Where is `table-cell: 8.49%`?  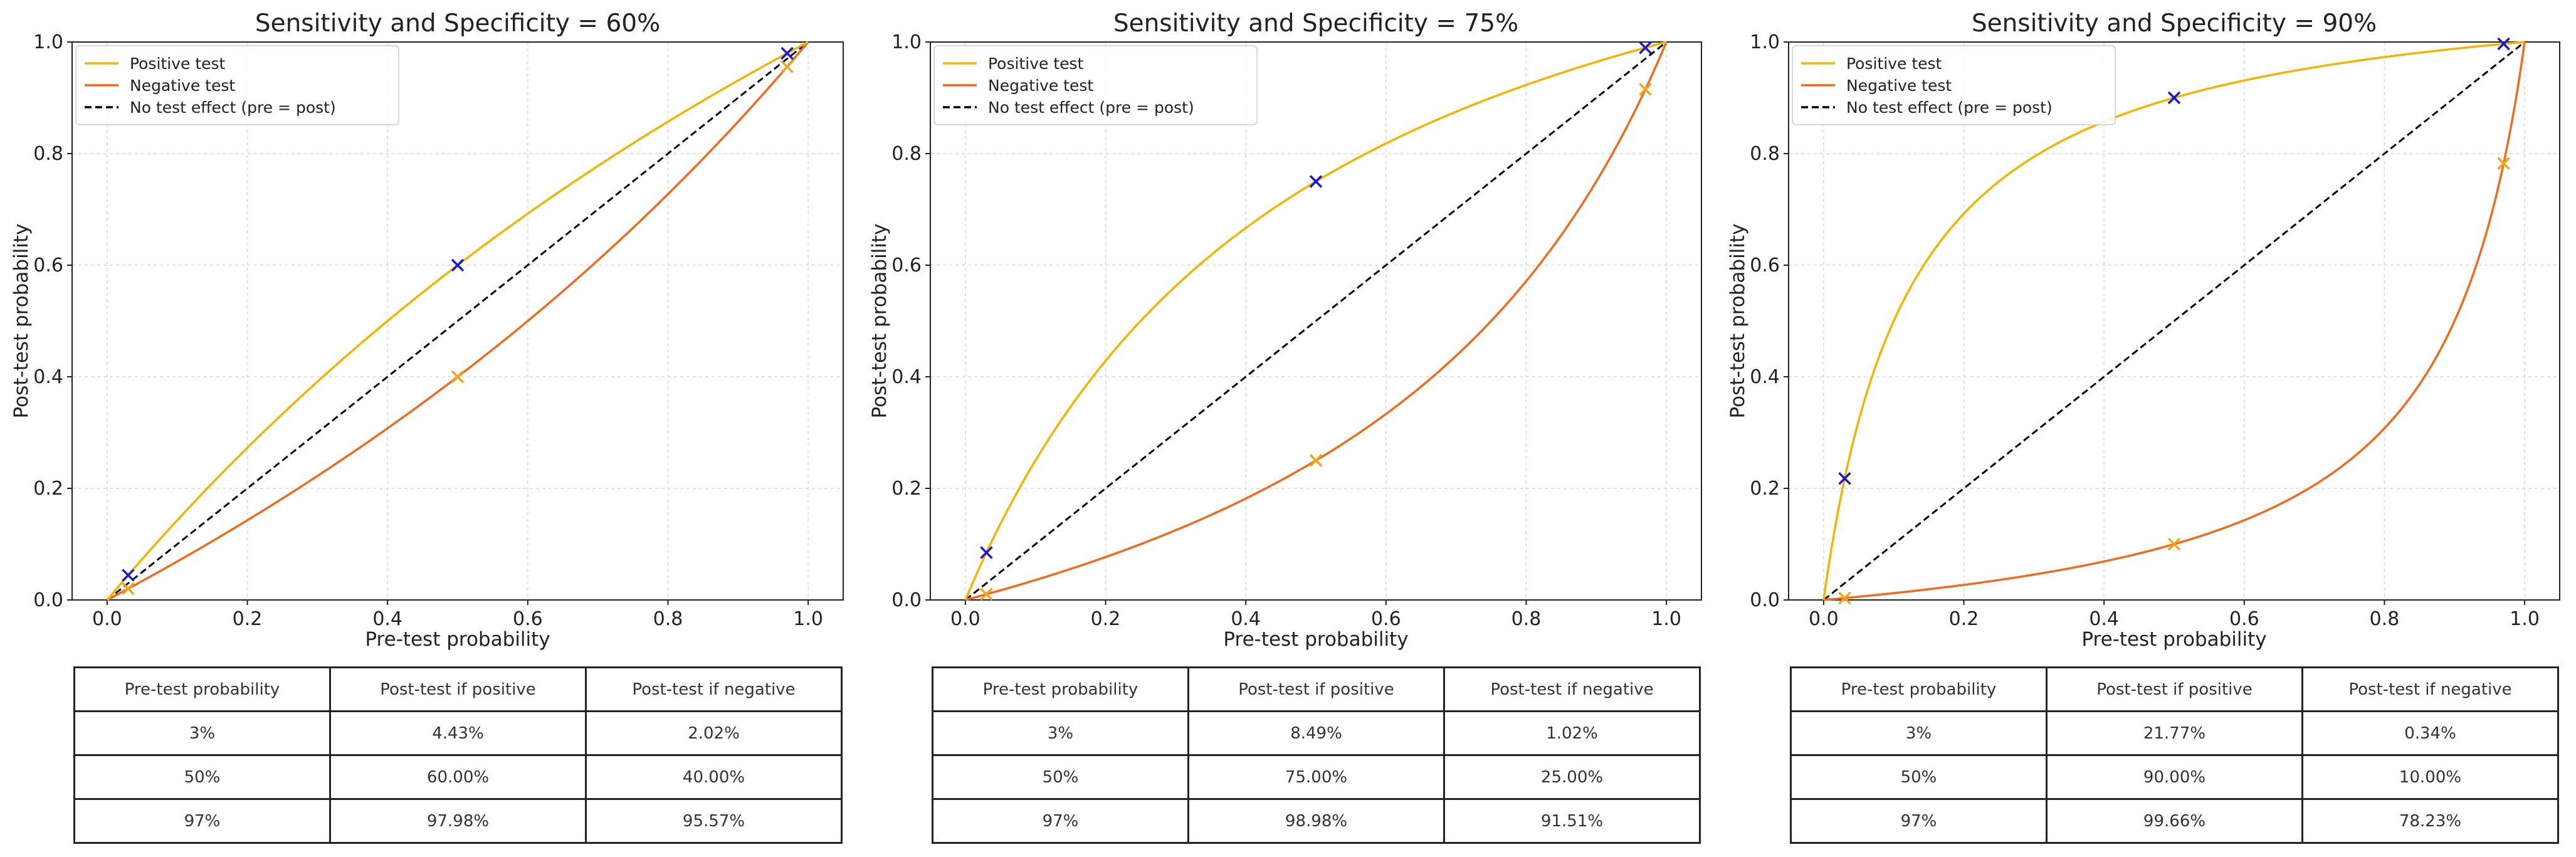
table-cell: 8.49% is located at coordinates (1316, 733).